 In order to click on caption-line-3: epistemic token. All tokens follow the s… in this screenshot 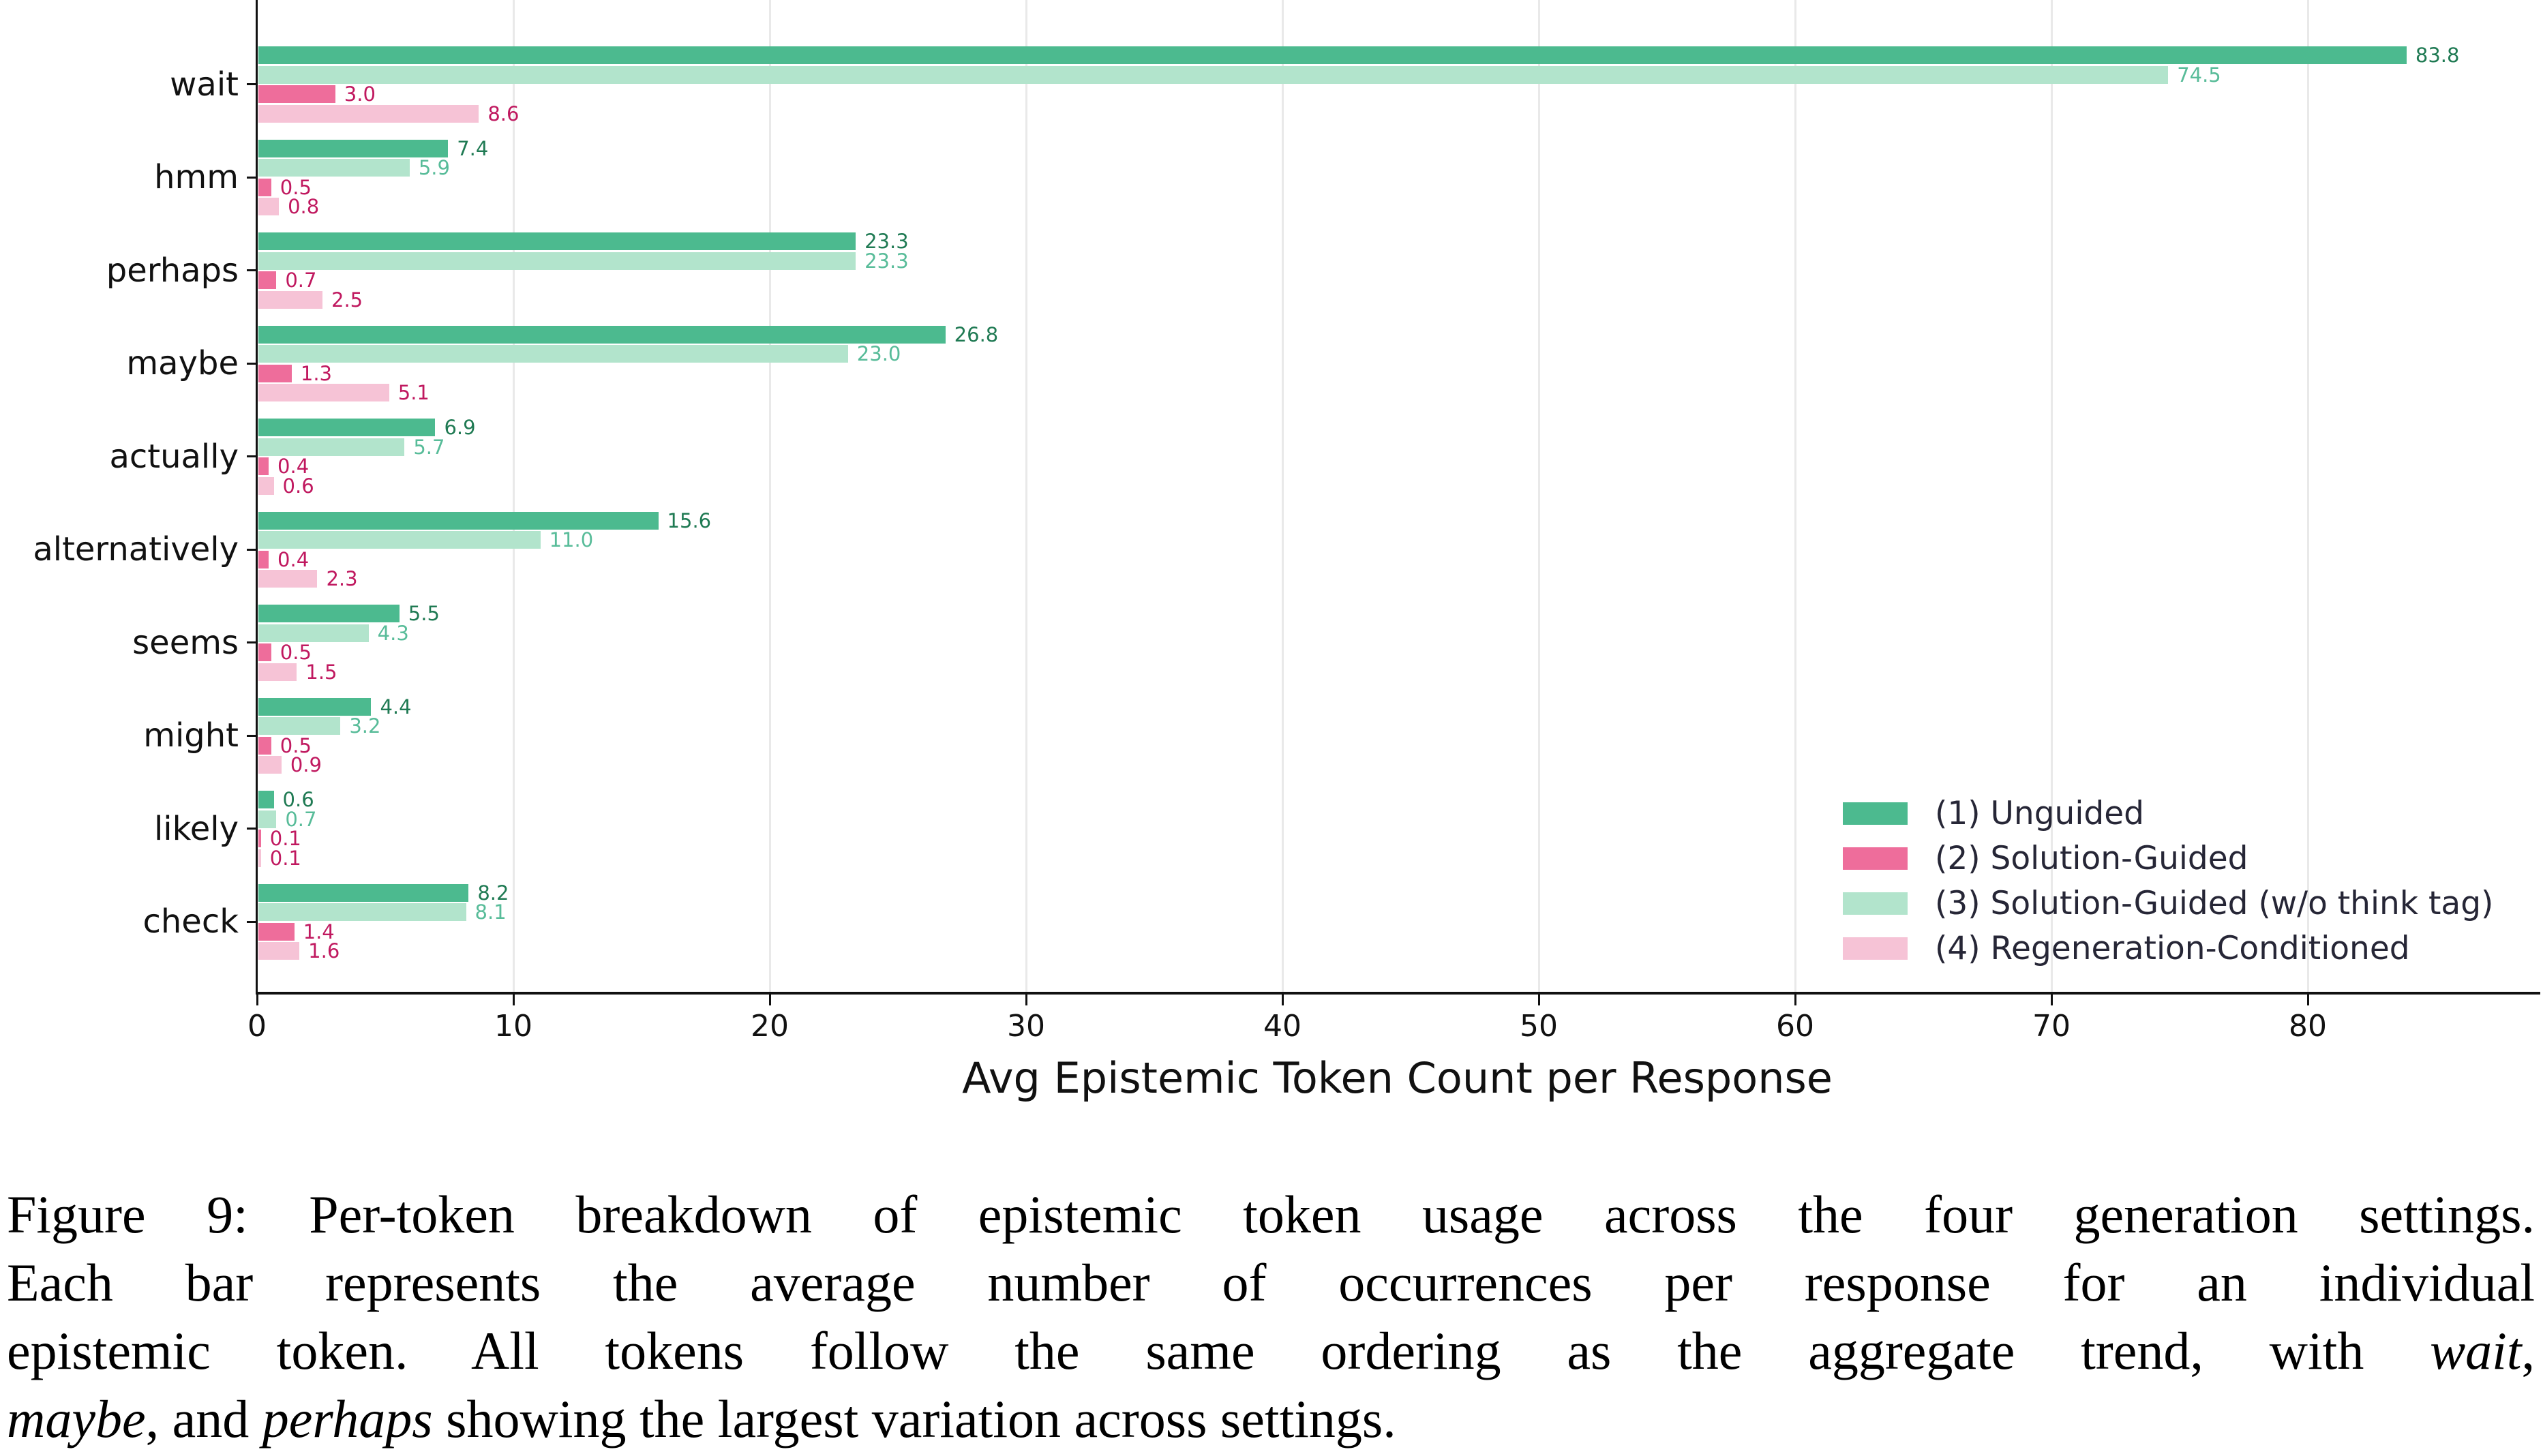, I will do `click(1271, 1351)`.